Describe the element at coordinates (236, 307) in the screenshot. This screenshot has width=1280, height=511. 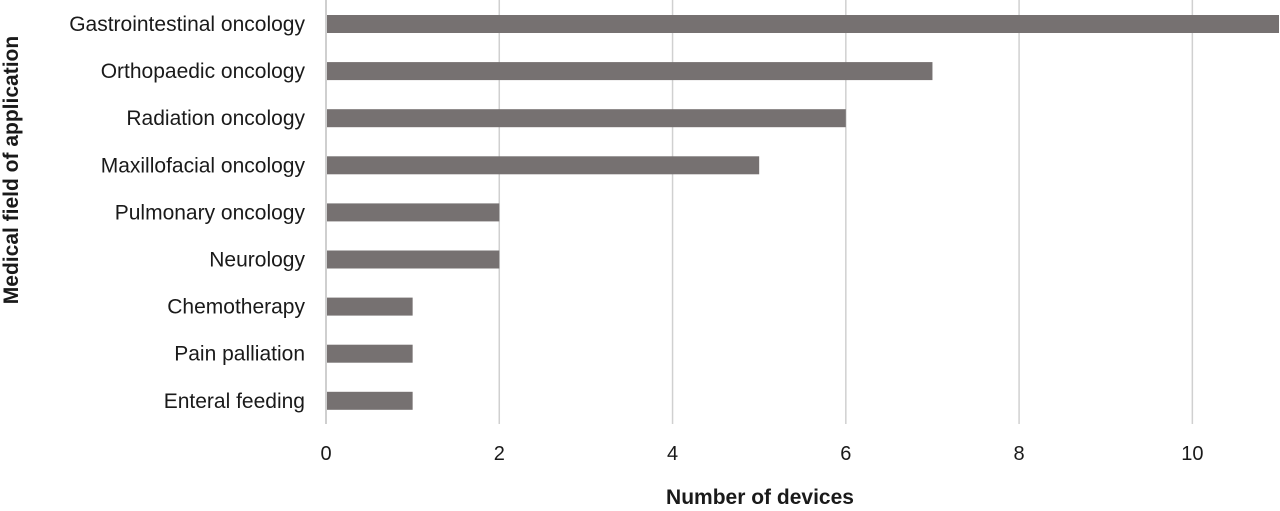
I see `category-label: Chemotherapy` at that location.